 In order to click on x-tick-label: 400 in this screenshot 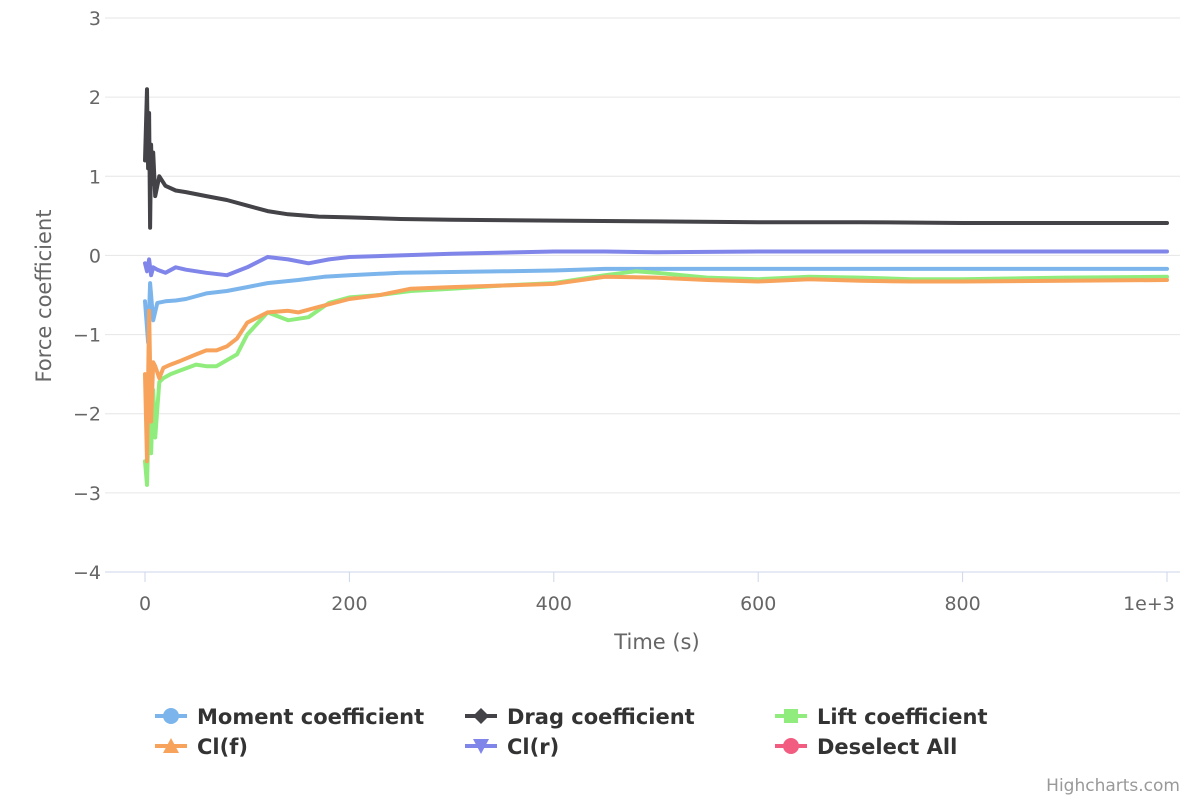, I will do `click(554, 604)`.